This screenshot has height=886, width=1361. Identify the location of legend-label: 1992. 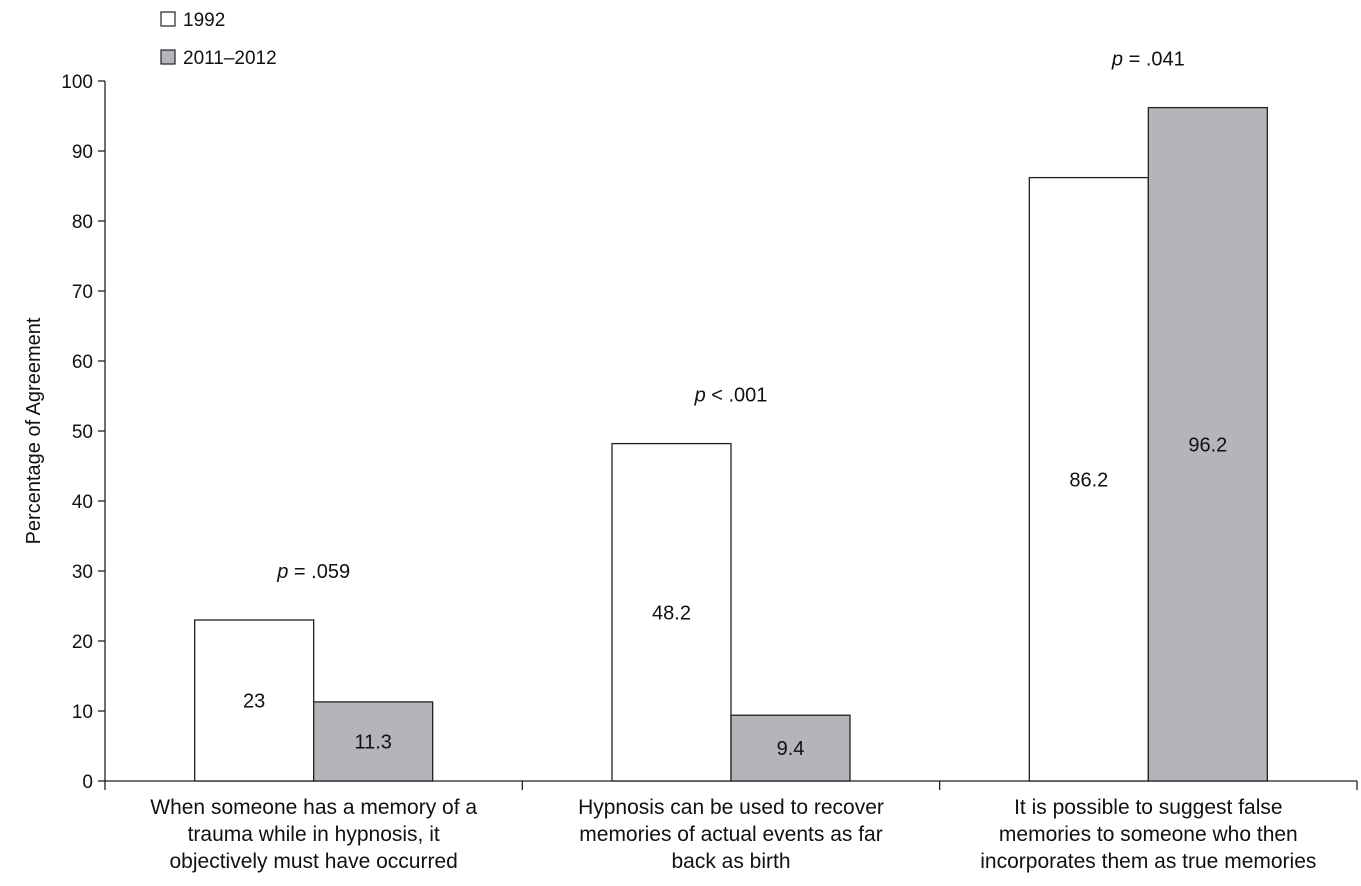
(204, 20).